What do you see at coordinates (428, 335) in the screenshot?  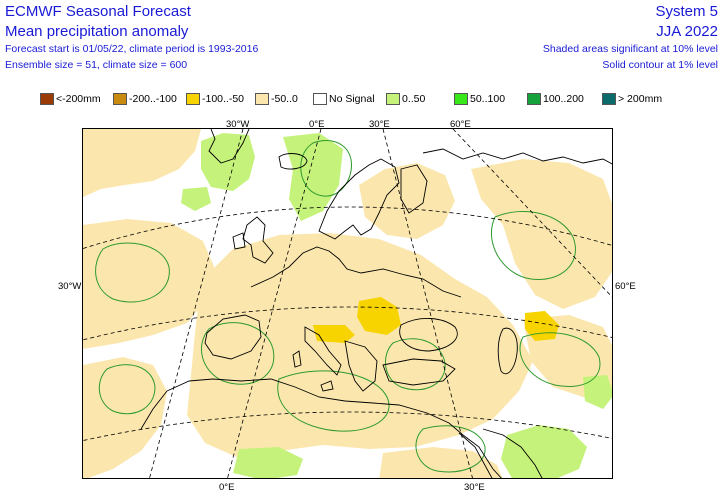 I see `coast-black-sea` at bounding box center [428, 335].